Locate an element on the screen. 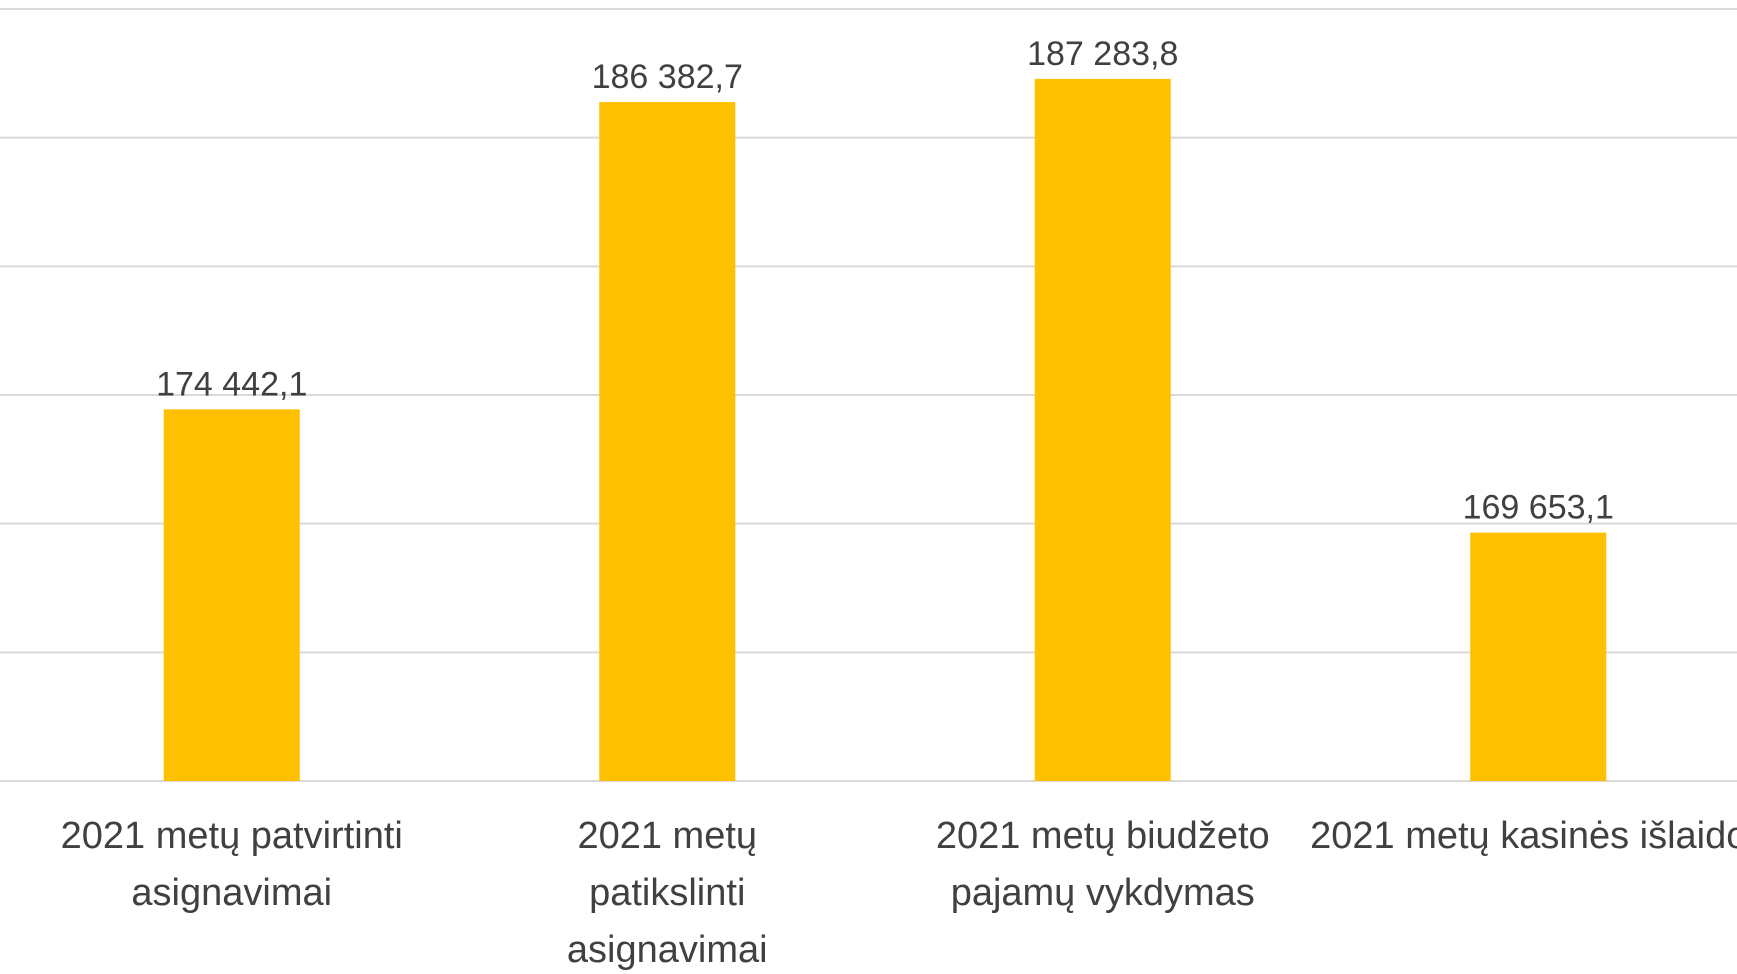 Image resolution: width=1737 pixels, height=974 pixels. data-label: 169 653,1 is located at coordinates (1538, 508).